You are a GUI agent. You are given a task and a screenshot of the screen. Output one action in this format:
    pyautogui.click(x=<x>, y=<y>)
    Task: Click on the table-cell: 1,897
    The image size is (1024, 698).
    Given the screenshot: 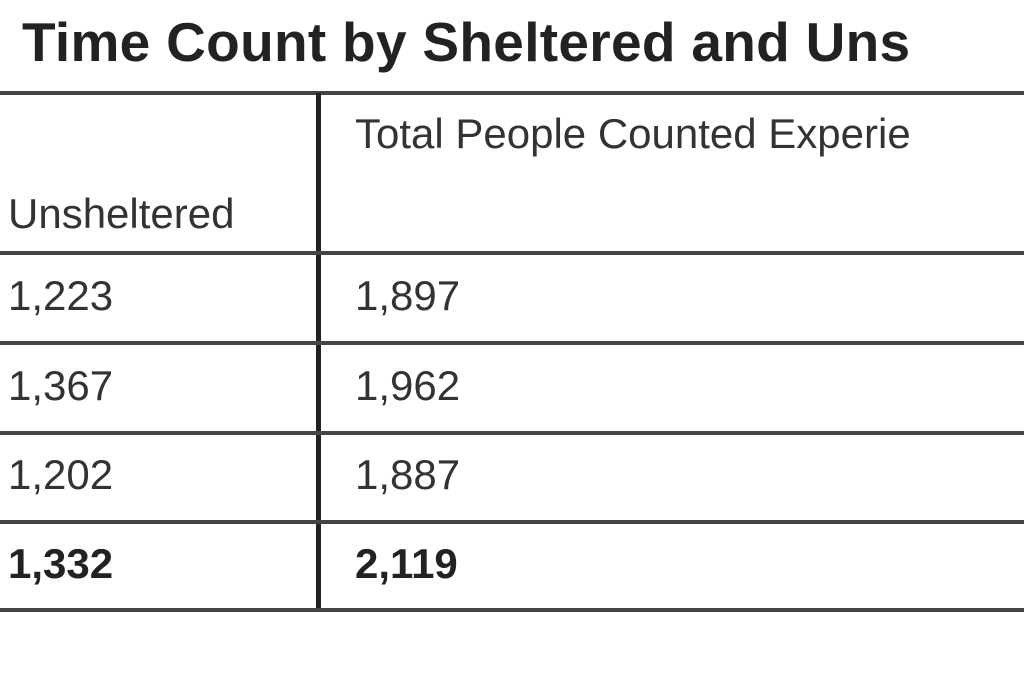 What is the action you would take?
    pyautogui.click(x=408, y=295)
    